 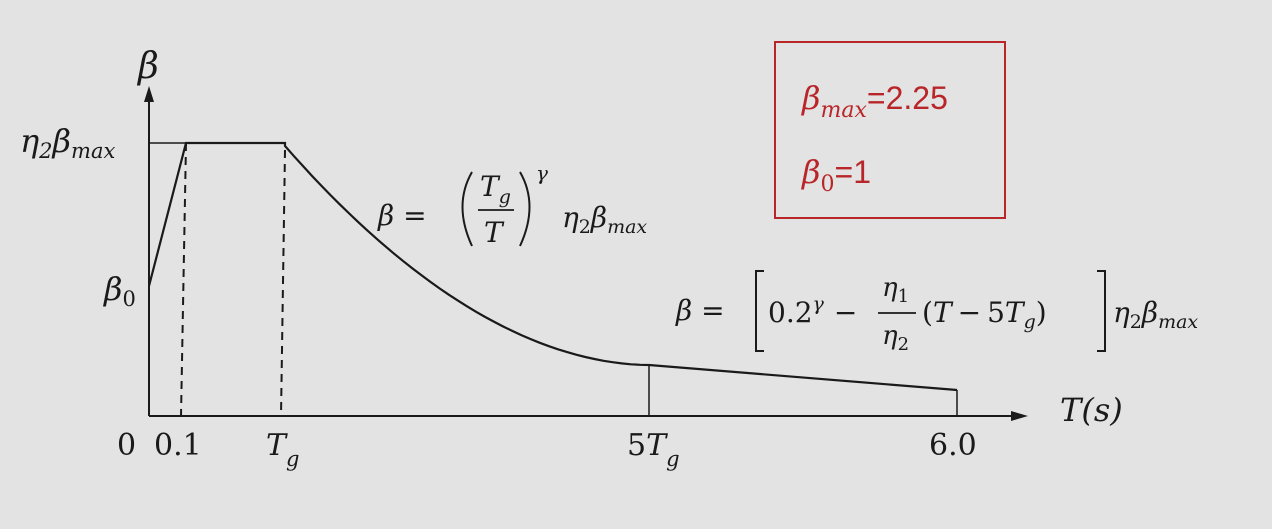 I want to click on x-axis-arrow, so click(x=1019, y=416).